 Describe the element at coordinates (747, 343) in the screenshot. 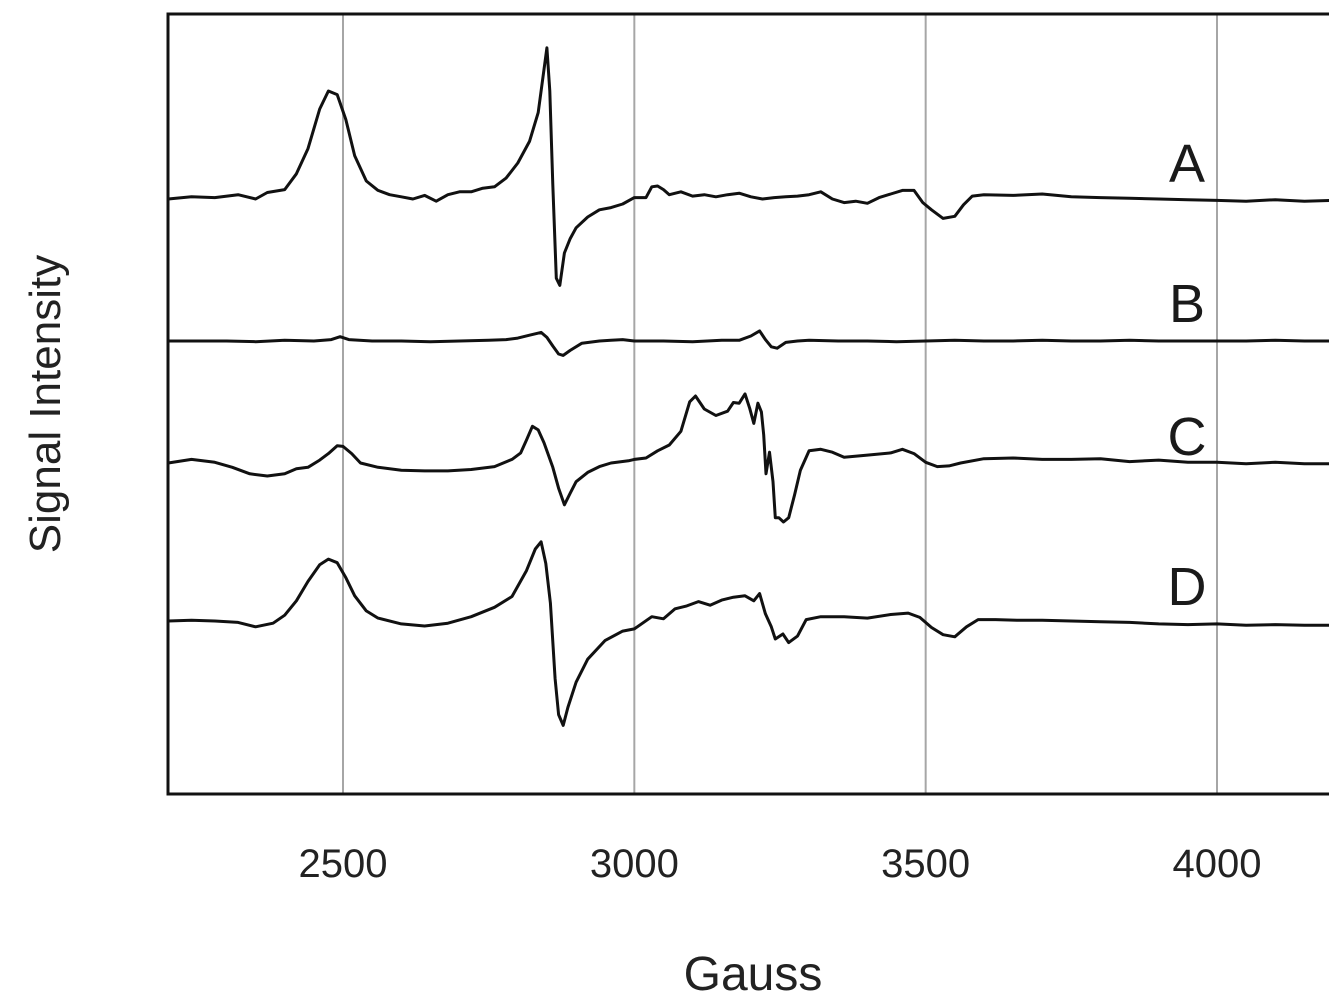

I see `series-b-trace` at that location.